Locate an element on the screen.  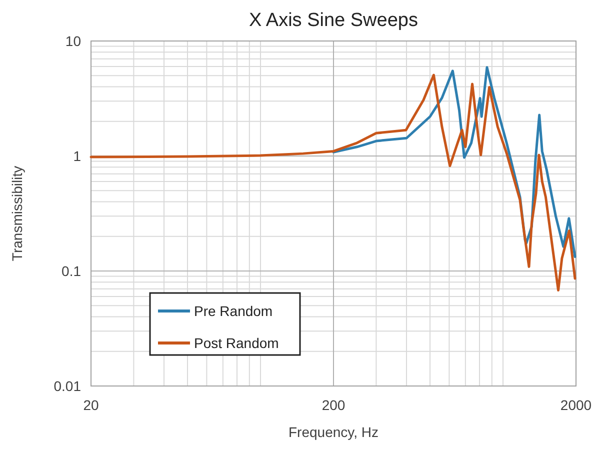
legend-label: Post Random is located at coordinates (236, 343).